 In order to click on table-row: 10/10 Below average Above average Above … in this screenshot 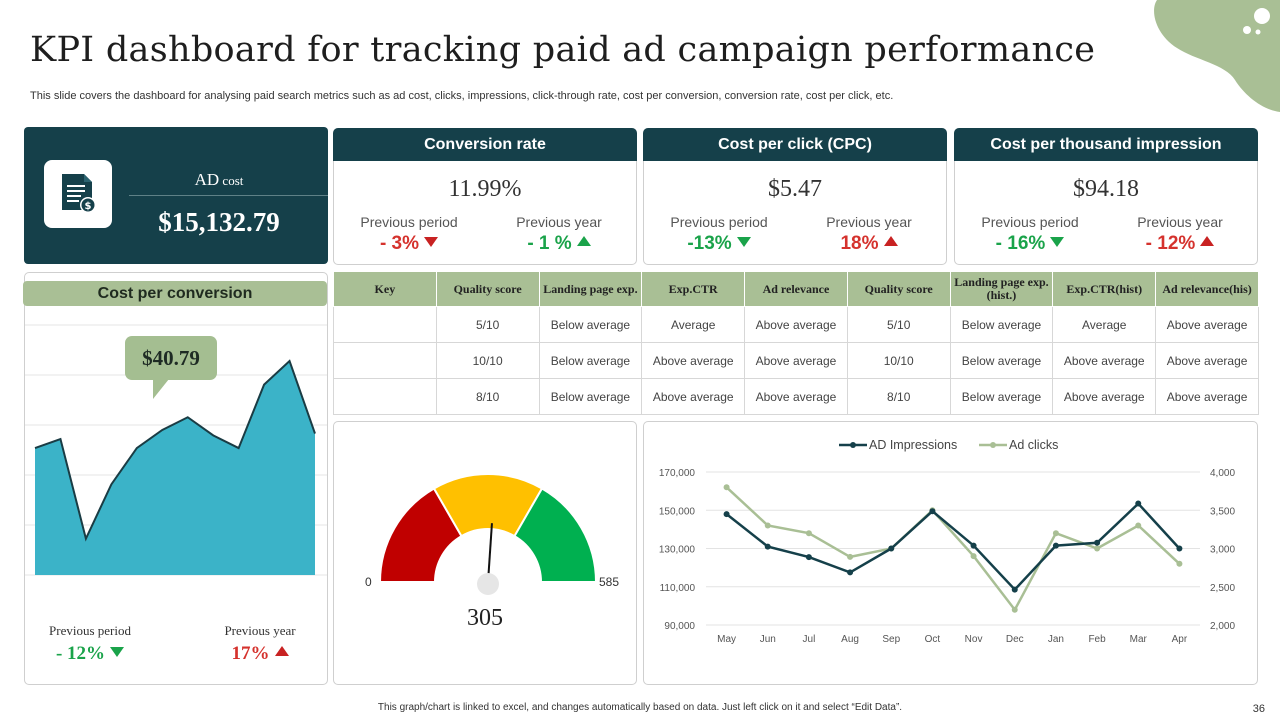, I will do `click(796, 360)`.